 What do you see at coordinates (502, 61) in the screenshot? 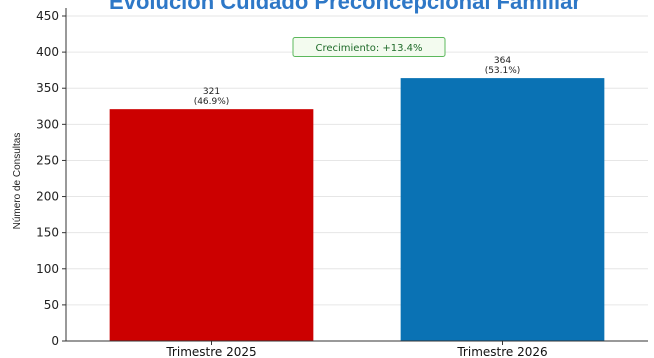
I see `bar-value-label: 364` at bounding box center [502, 61].